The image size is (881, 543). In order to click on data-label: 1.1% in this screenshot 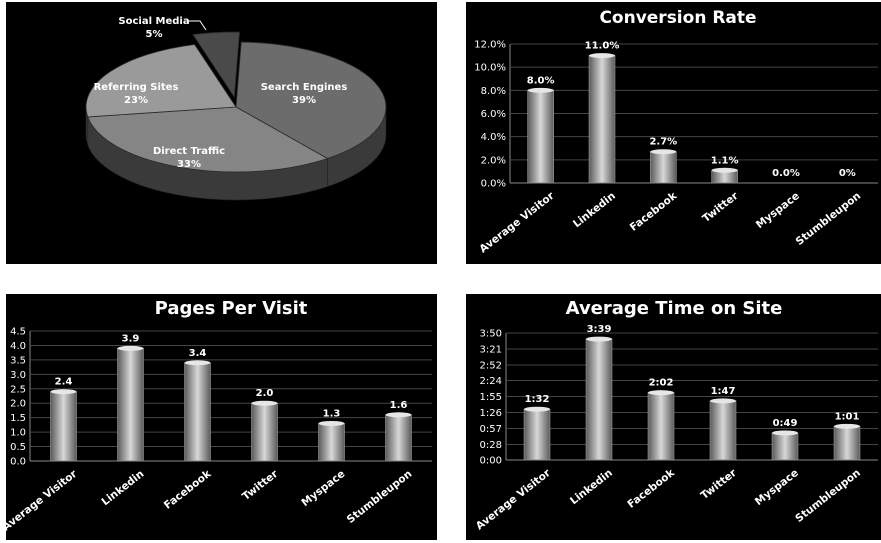, I will do `click(725, 160)`.